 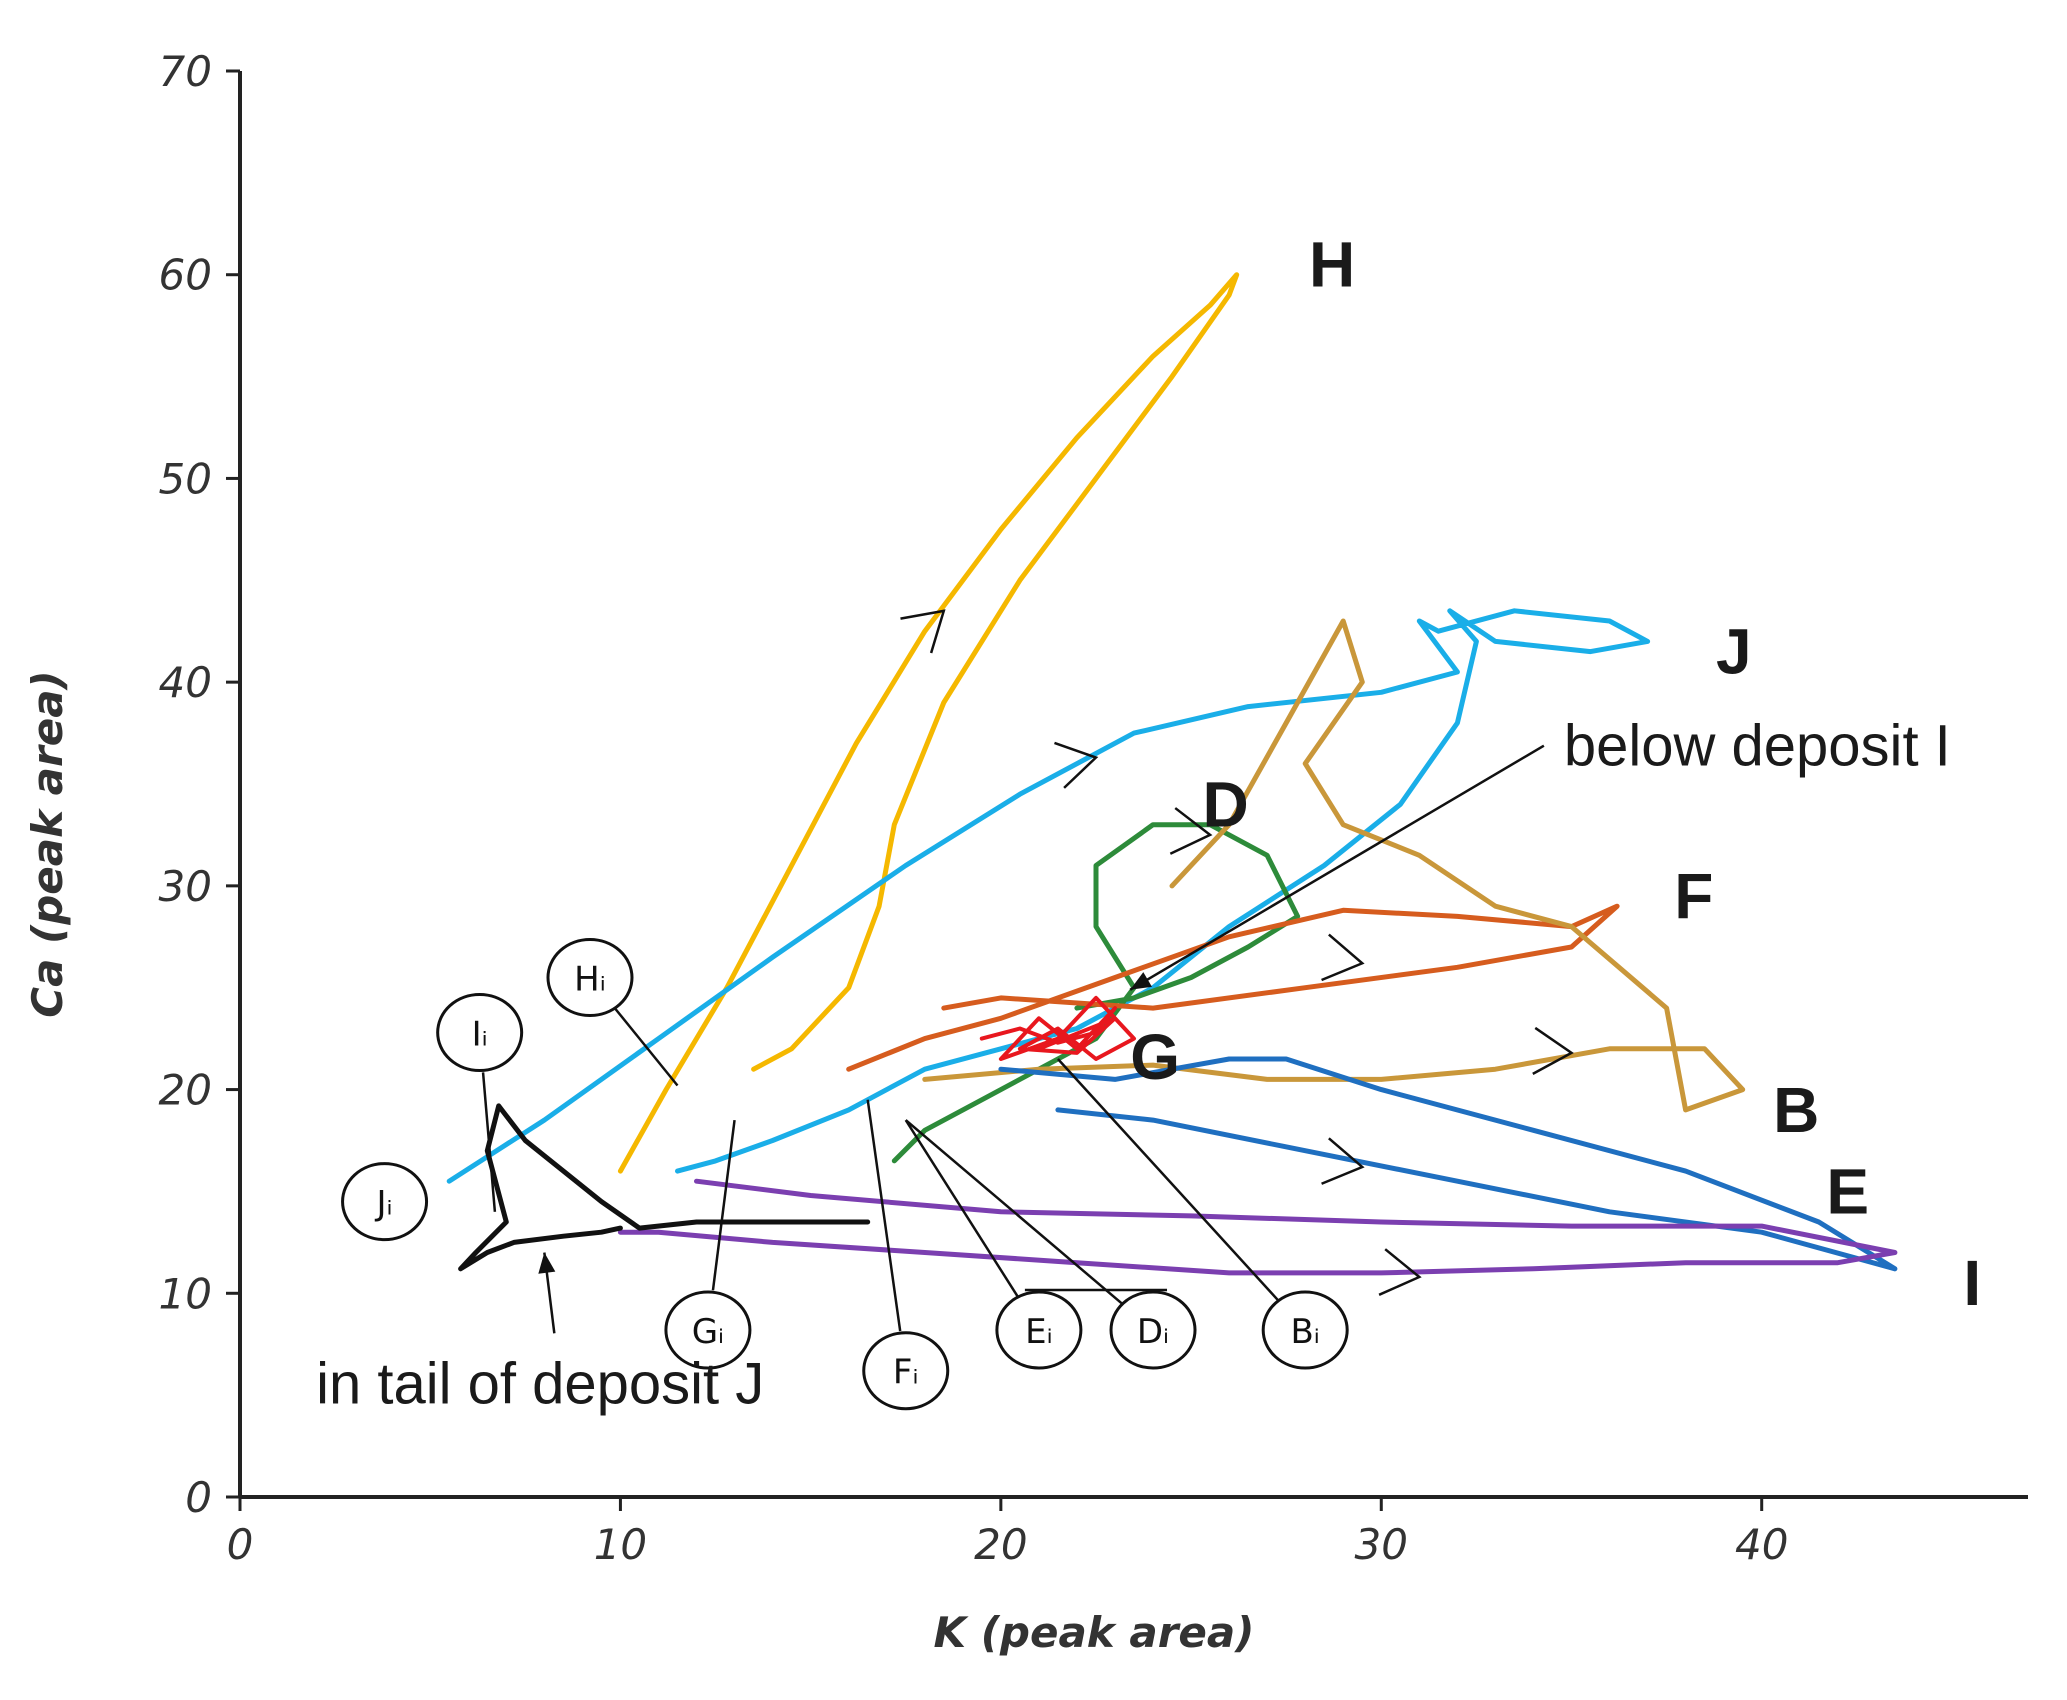 I want to click on series-line-j-tail, so click(x=664, y=1187).